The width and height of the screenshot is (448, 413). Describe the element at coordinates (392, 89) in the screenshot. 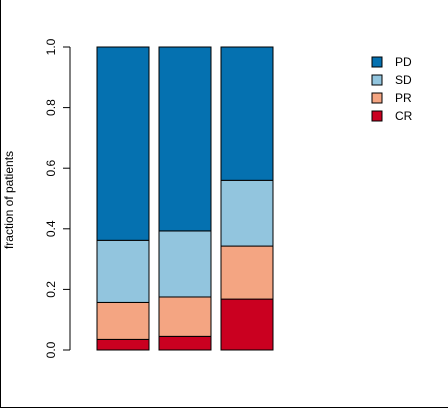

I see `legend: PD SD PR CR` at that location.